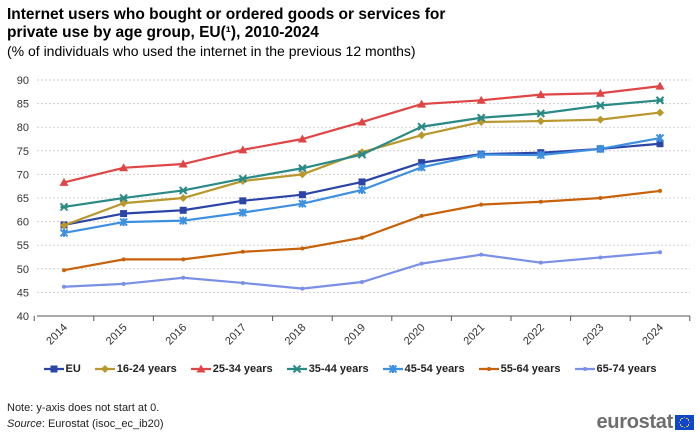 The height and width of the screenshot is (434, 700). Describe the element at coordinates (146, 369) in the screenshot. I see `legend-label: 16-24 years` at that location.